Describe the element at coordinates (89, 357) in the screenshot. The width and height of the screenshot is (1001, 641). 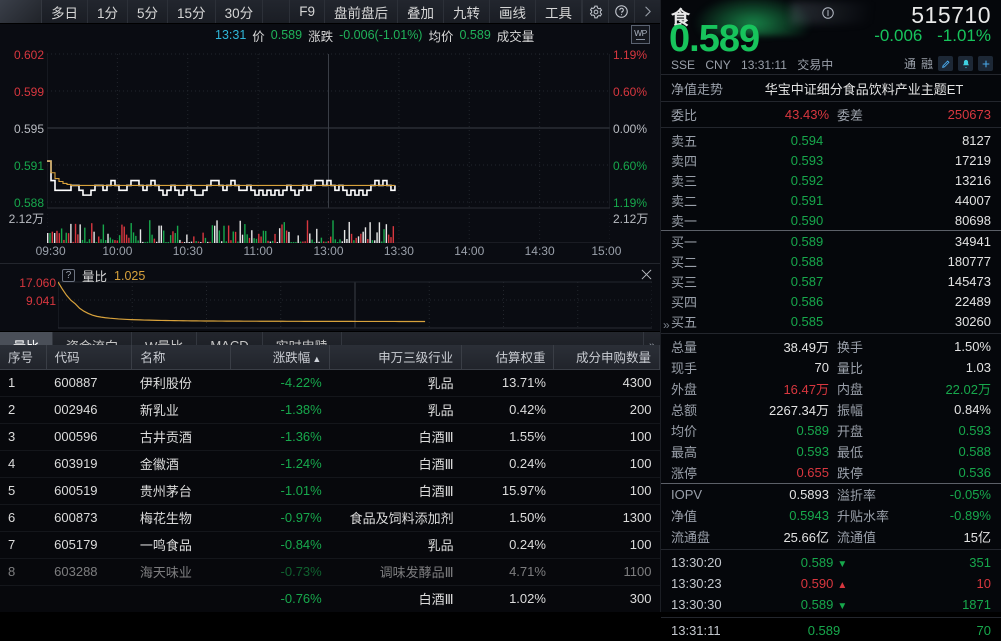
I see `table-header-1: 代码` at that location.